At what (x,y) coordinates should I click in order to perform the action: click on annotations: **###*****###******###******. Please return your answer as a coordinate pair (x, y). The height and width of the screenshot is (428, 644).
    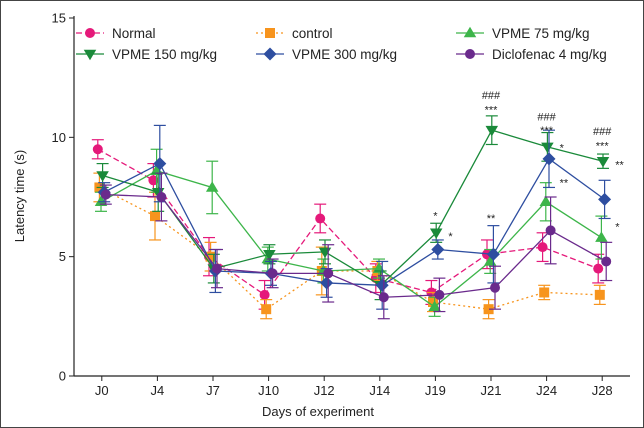
    Looking at the image, I should click on (528, 166).